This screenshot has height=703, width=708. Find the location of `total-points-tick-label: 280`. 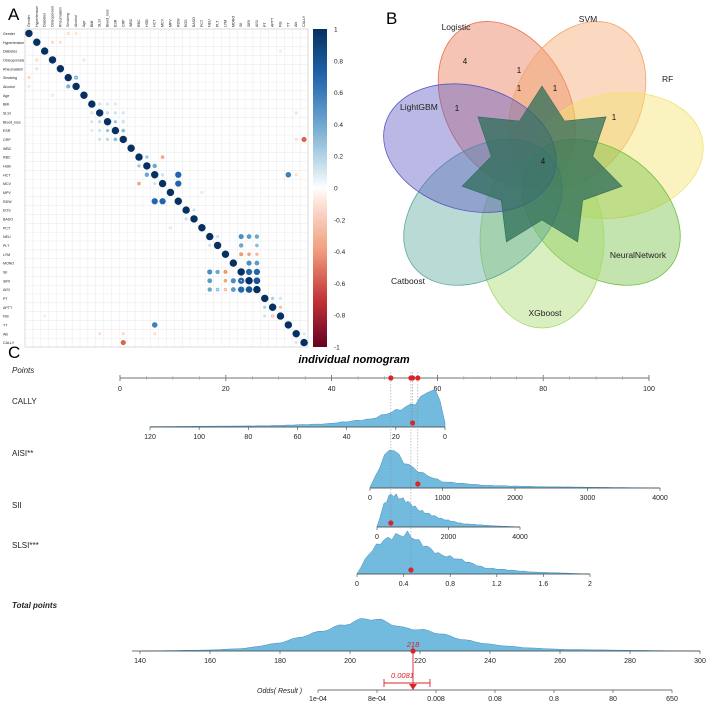

total-points-tick-label: 280 is located at coordinates (630, 661).